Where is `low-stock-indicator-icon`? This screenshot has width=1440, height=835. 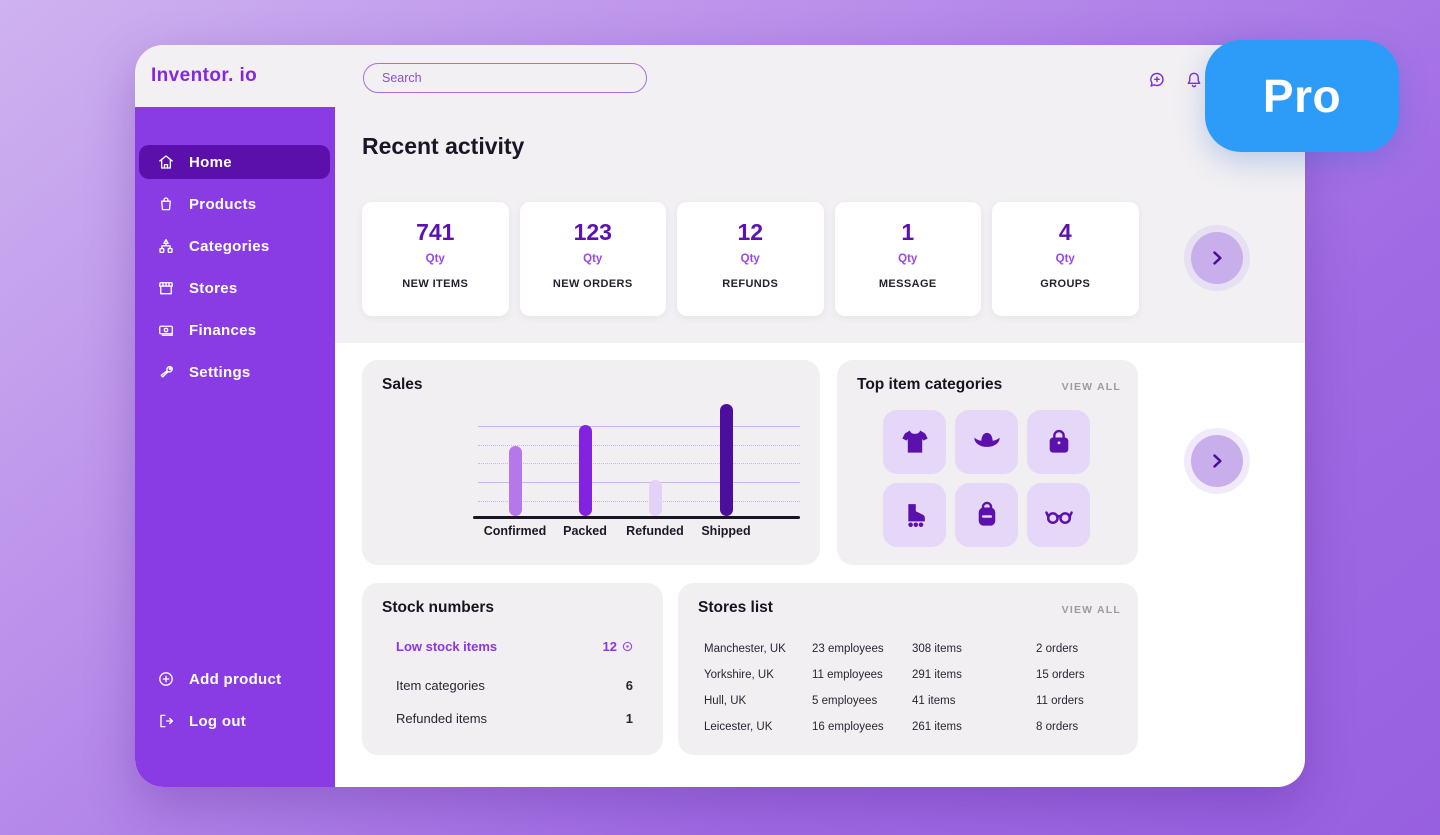
low-stock-indicator-icon is located at coordinates (627, 646).